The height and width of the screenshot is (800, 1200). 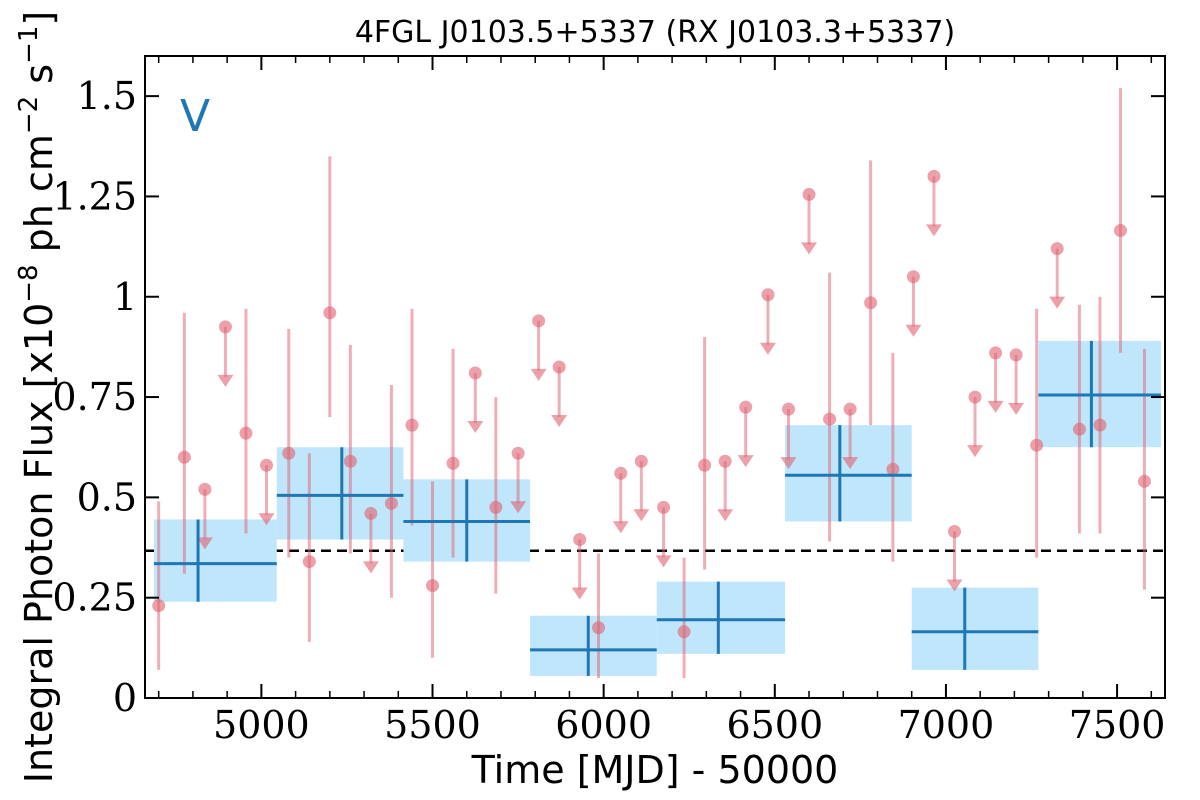 I want to click on panel-label: V, so click(x=195, y=116).